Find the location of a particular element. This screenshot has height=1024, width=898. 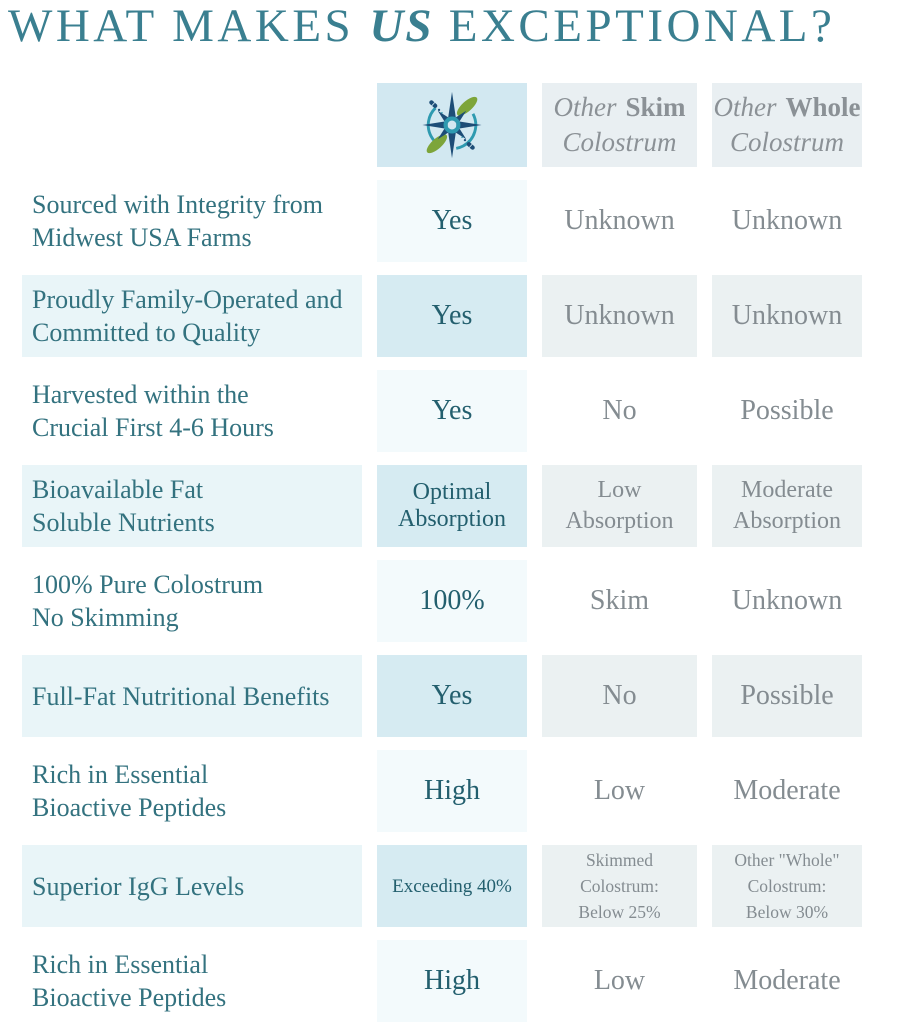

column-header-other-skim: Other Skim Colostrum is located at coordinates (619, 125).